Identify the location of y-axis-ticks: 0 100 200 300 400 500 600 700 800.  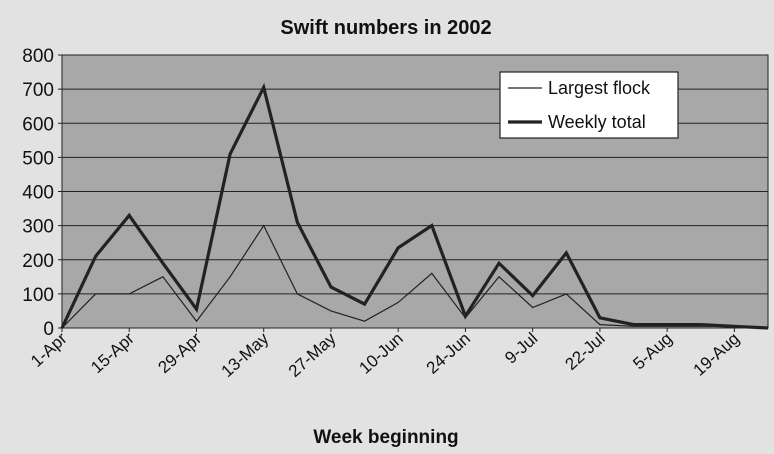
(42, 193).